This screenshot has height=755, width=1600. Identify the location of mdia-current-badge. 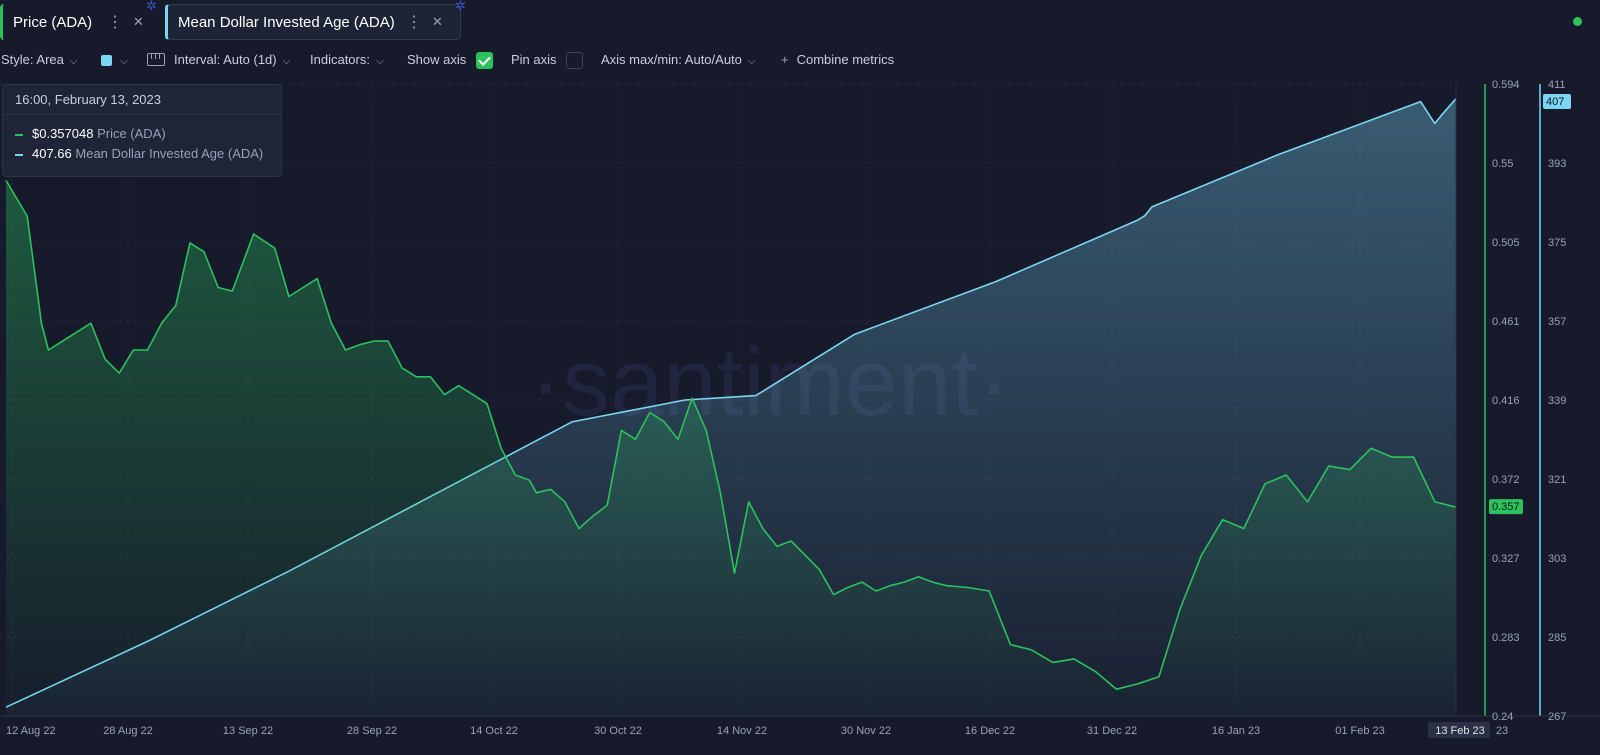
(1557, 101).